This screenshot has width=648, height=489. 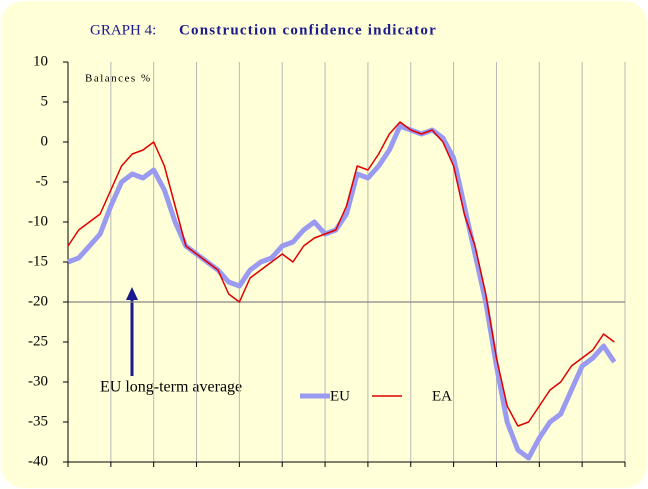 What do you see at coordinates (123, 30) in the screenshot?
I see `chart-title-label: GRAPH 4:` at bounding box center [123, 30].